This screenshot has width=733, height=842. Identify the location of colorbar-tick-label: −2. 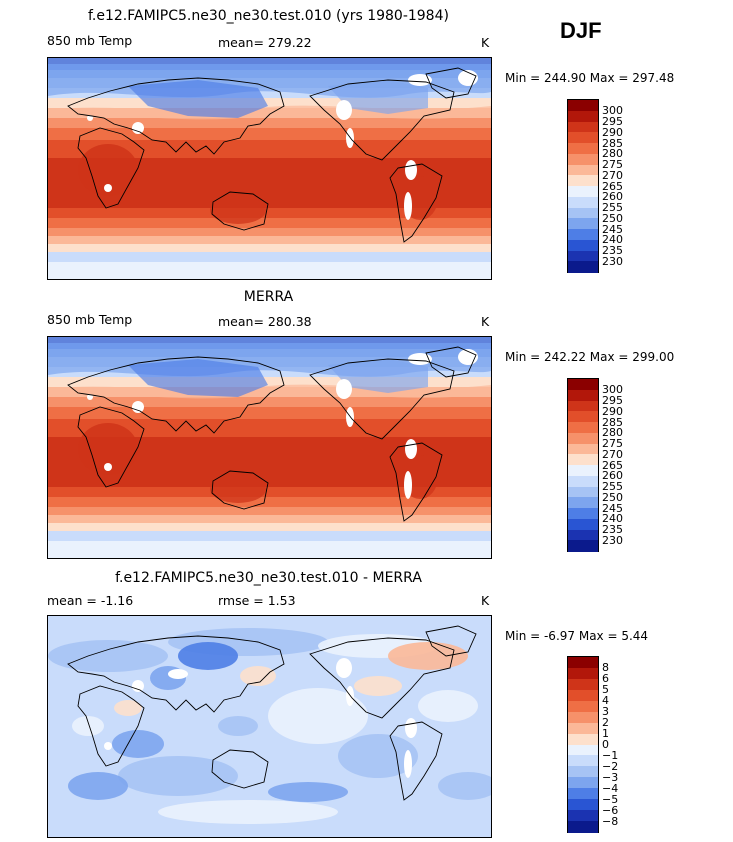
(610, 766).